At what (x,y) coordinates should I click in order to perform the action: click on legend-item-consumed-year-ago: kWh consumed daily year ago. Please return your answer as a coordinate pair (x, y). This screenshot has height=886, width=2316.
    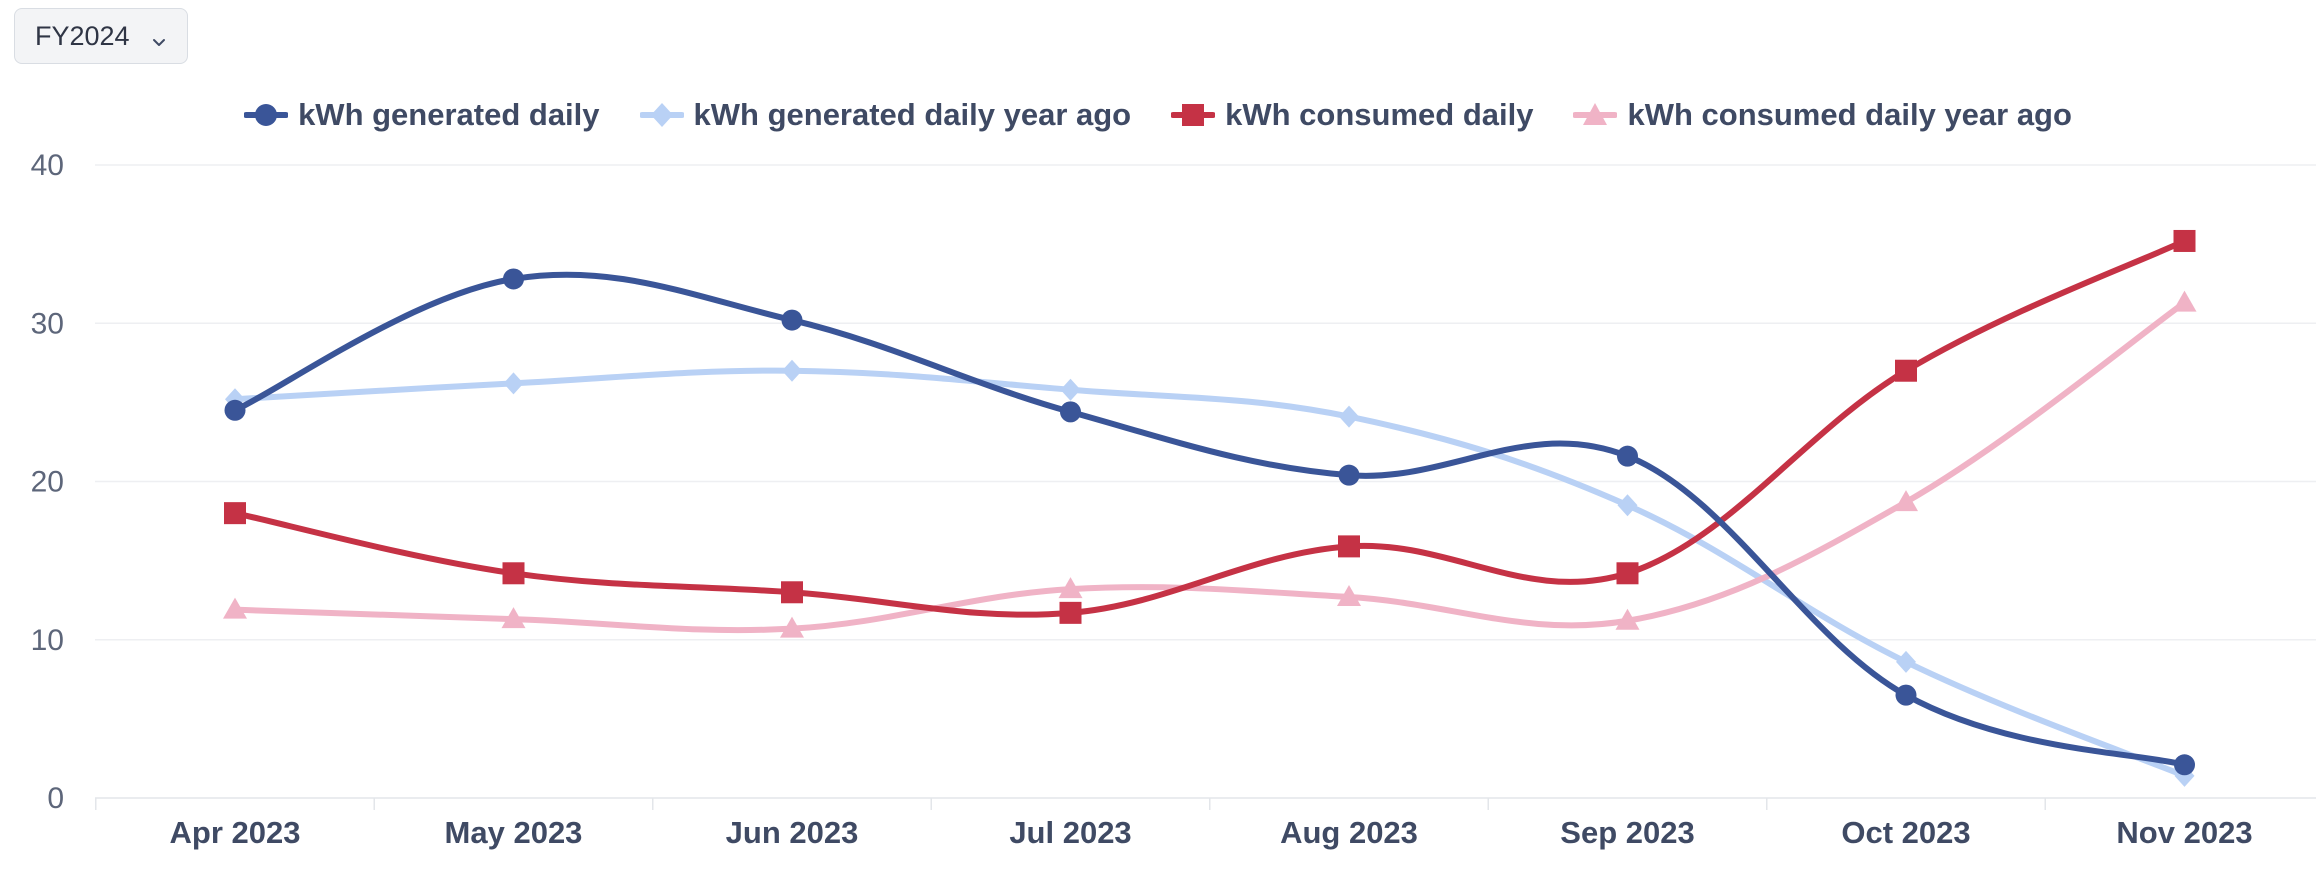
    Looking at the image, I should click on (1822, 115).